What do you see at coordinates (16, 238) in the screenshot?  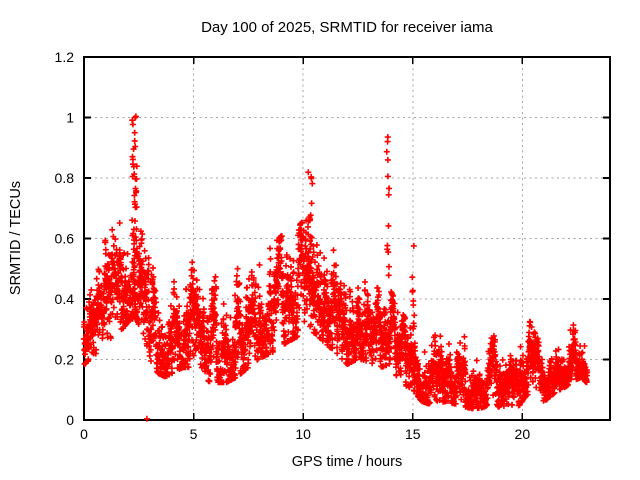 I see `y-axis-label: SRMTID / TECUs` at bounding box center [16, 238].